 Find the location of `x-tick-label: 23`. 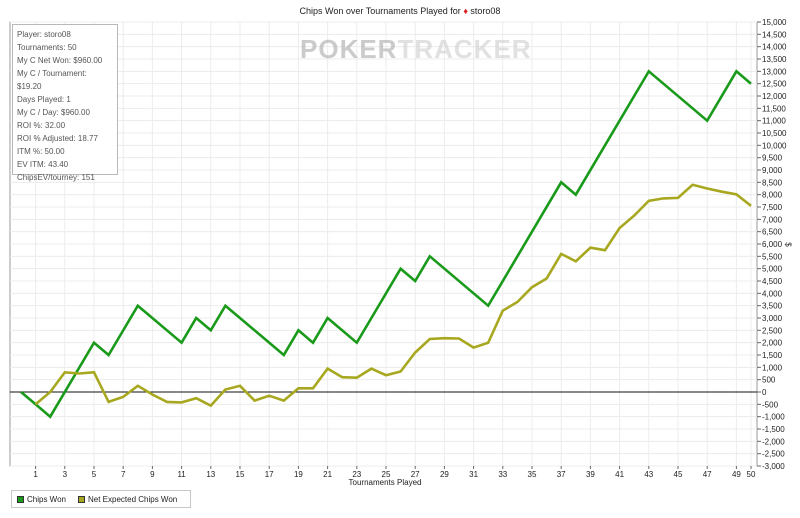

x-tick-label: 23 is located at coordinates (356, 474).